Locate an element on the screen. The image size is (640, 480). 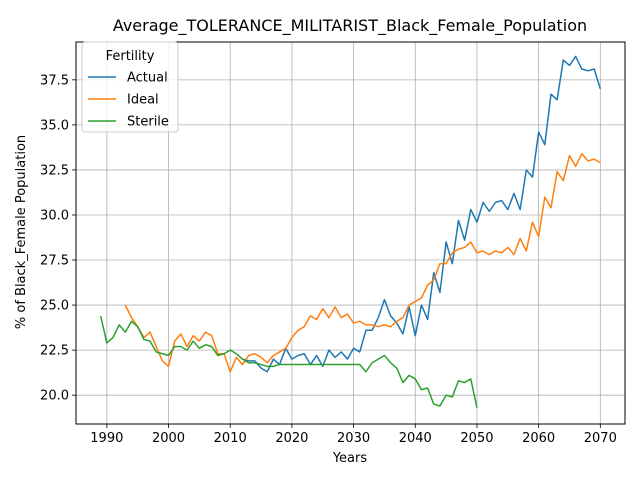
x-tick-label: 2060 is located at coordinates (538, 438).